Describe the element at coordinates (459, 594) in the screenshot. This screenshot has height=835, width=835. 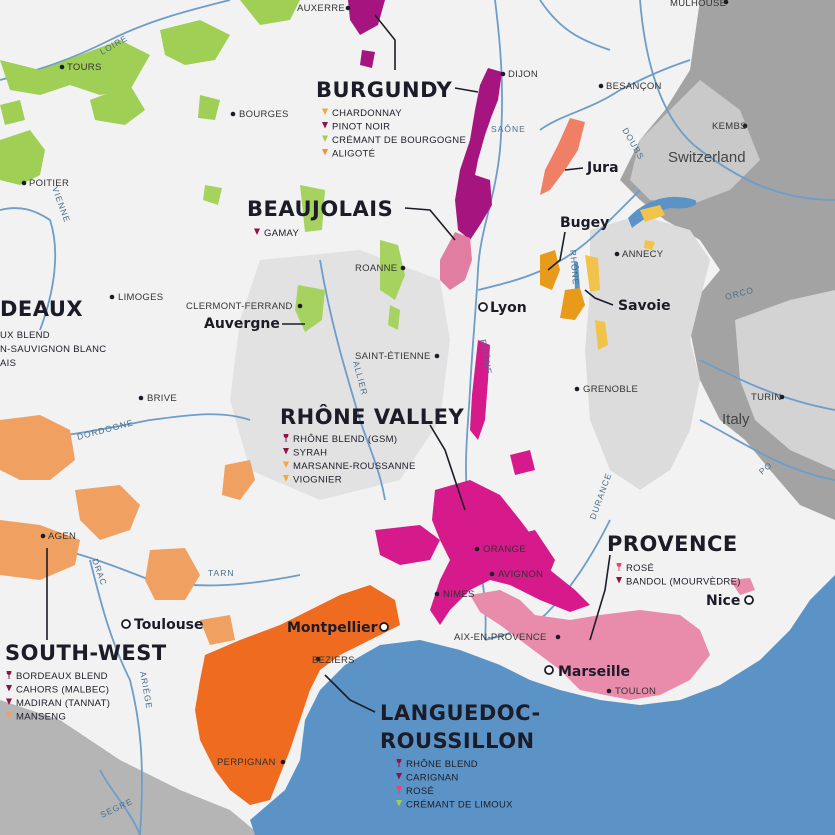
I see `city-nimes: NIMES` at that location.